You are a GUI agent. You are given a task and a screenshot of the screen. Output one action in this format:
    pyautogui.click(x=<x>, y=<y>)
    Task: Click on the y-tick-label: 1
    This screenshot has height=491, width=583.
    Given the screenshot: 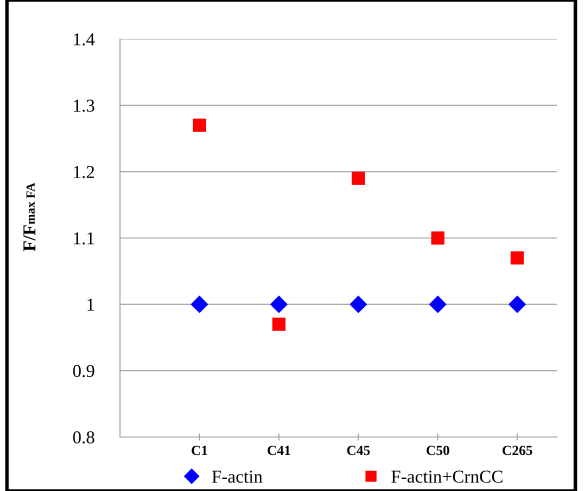 What is the action you would take?
    pyautogui.click(x=91, y=304)
    